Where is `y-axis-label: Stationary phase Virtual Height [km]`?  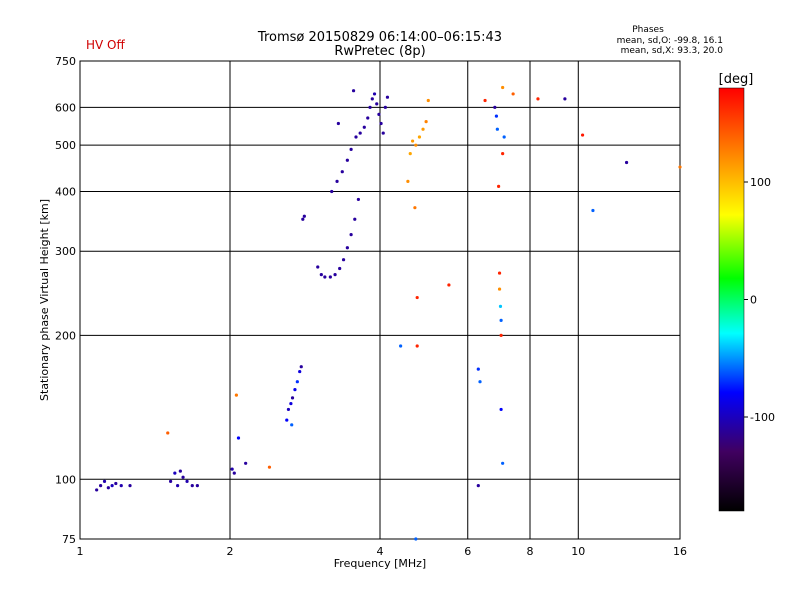 y-axis-label: Stationary phase Virtual Height [km] is located at coordinates (44, 300).